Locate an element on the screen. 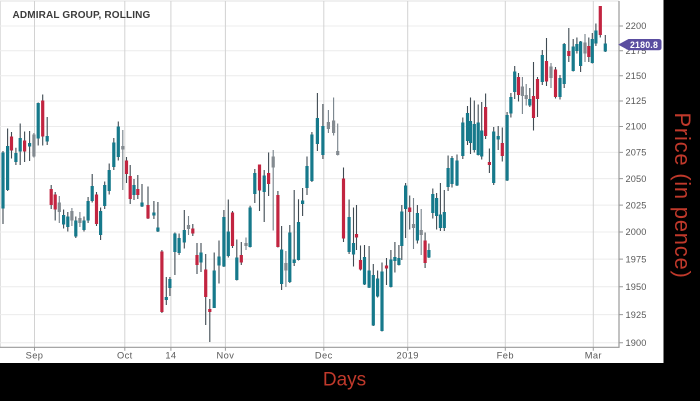 Image resolution: width=700 pixels, height=401 pixels. svg-text: 1900 is located at coordinates (636, 343).